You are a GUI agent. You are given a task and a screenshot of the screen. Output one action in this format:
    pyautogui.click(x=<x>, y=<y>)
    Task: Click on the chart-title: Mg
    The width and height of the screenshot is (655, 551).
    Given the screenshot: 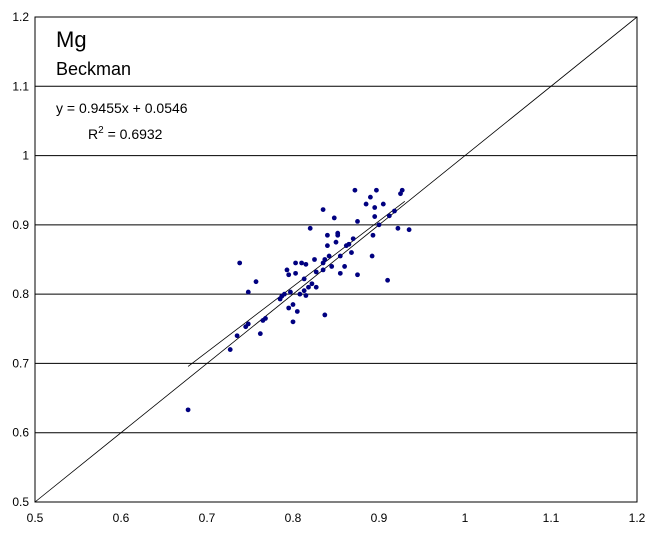 What is the action you would take?
    pyautogui.click(x=71, y=39)
    